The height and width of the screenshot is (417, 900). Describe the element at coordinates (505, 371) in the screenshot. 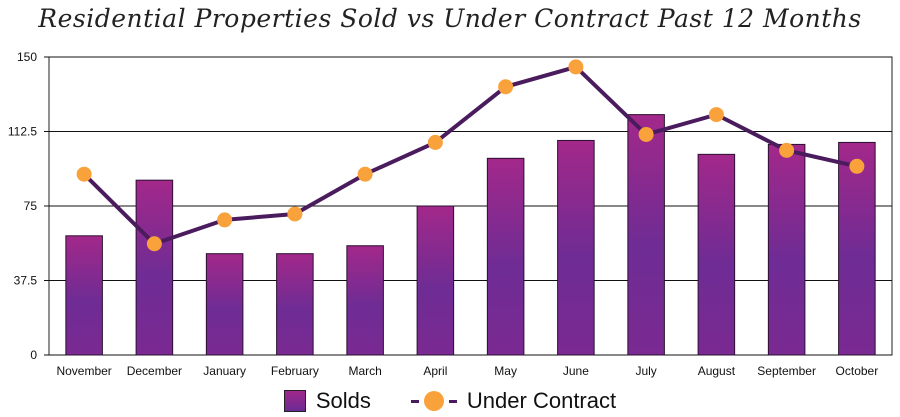

I see `x-tick-label: May` at that location.